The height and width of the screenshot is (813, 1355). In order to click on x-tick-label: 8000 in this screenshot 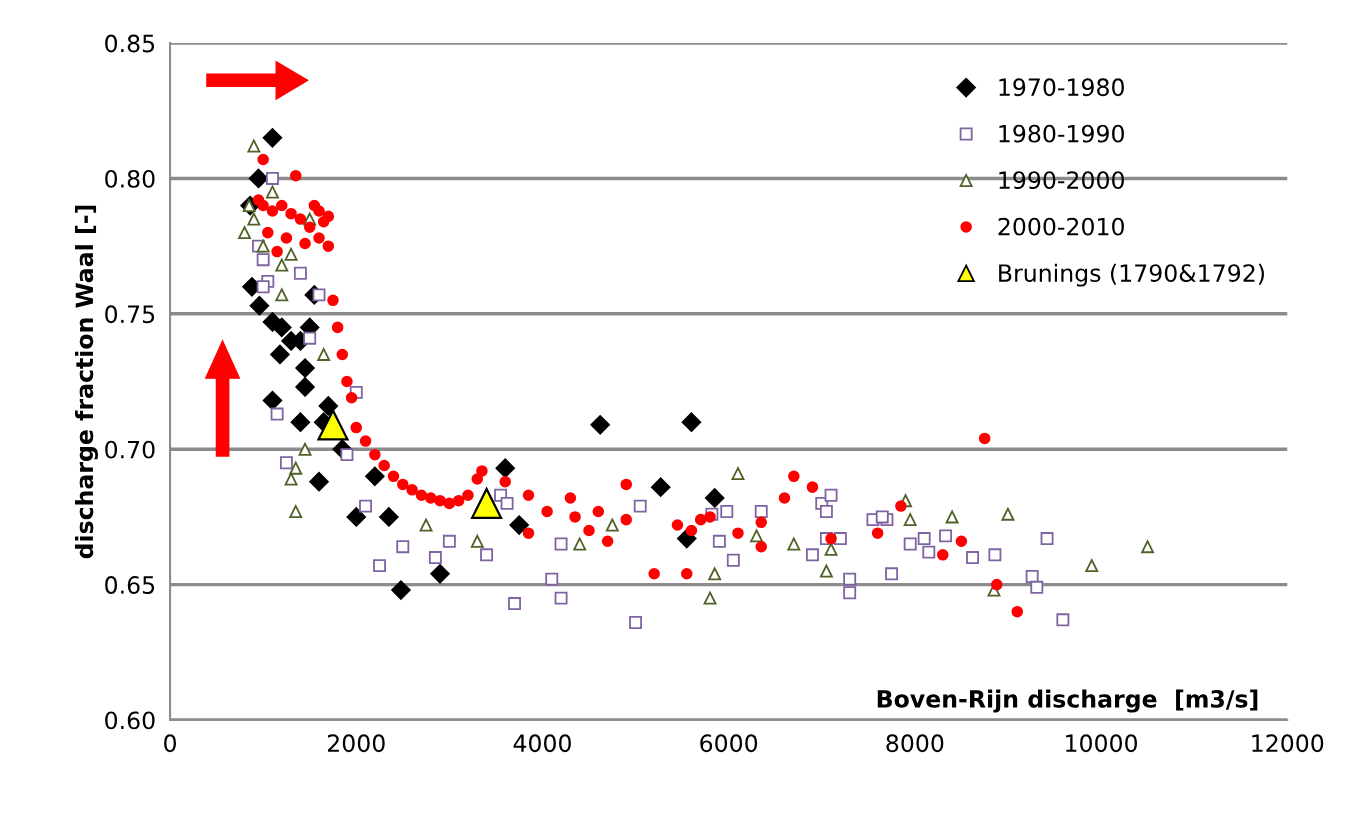, I will do `click(915, 743)`.